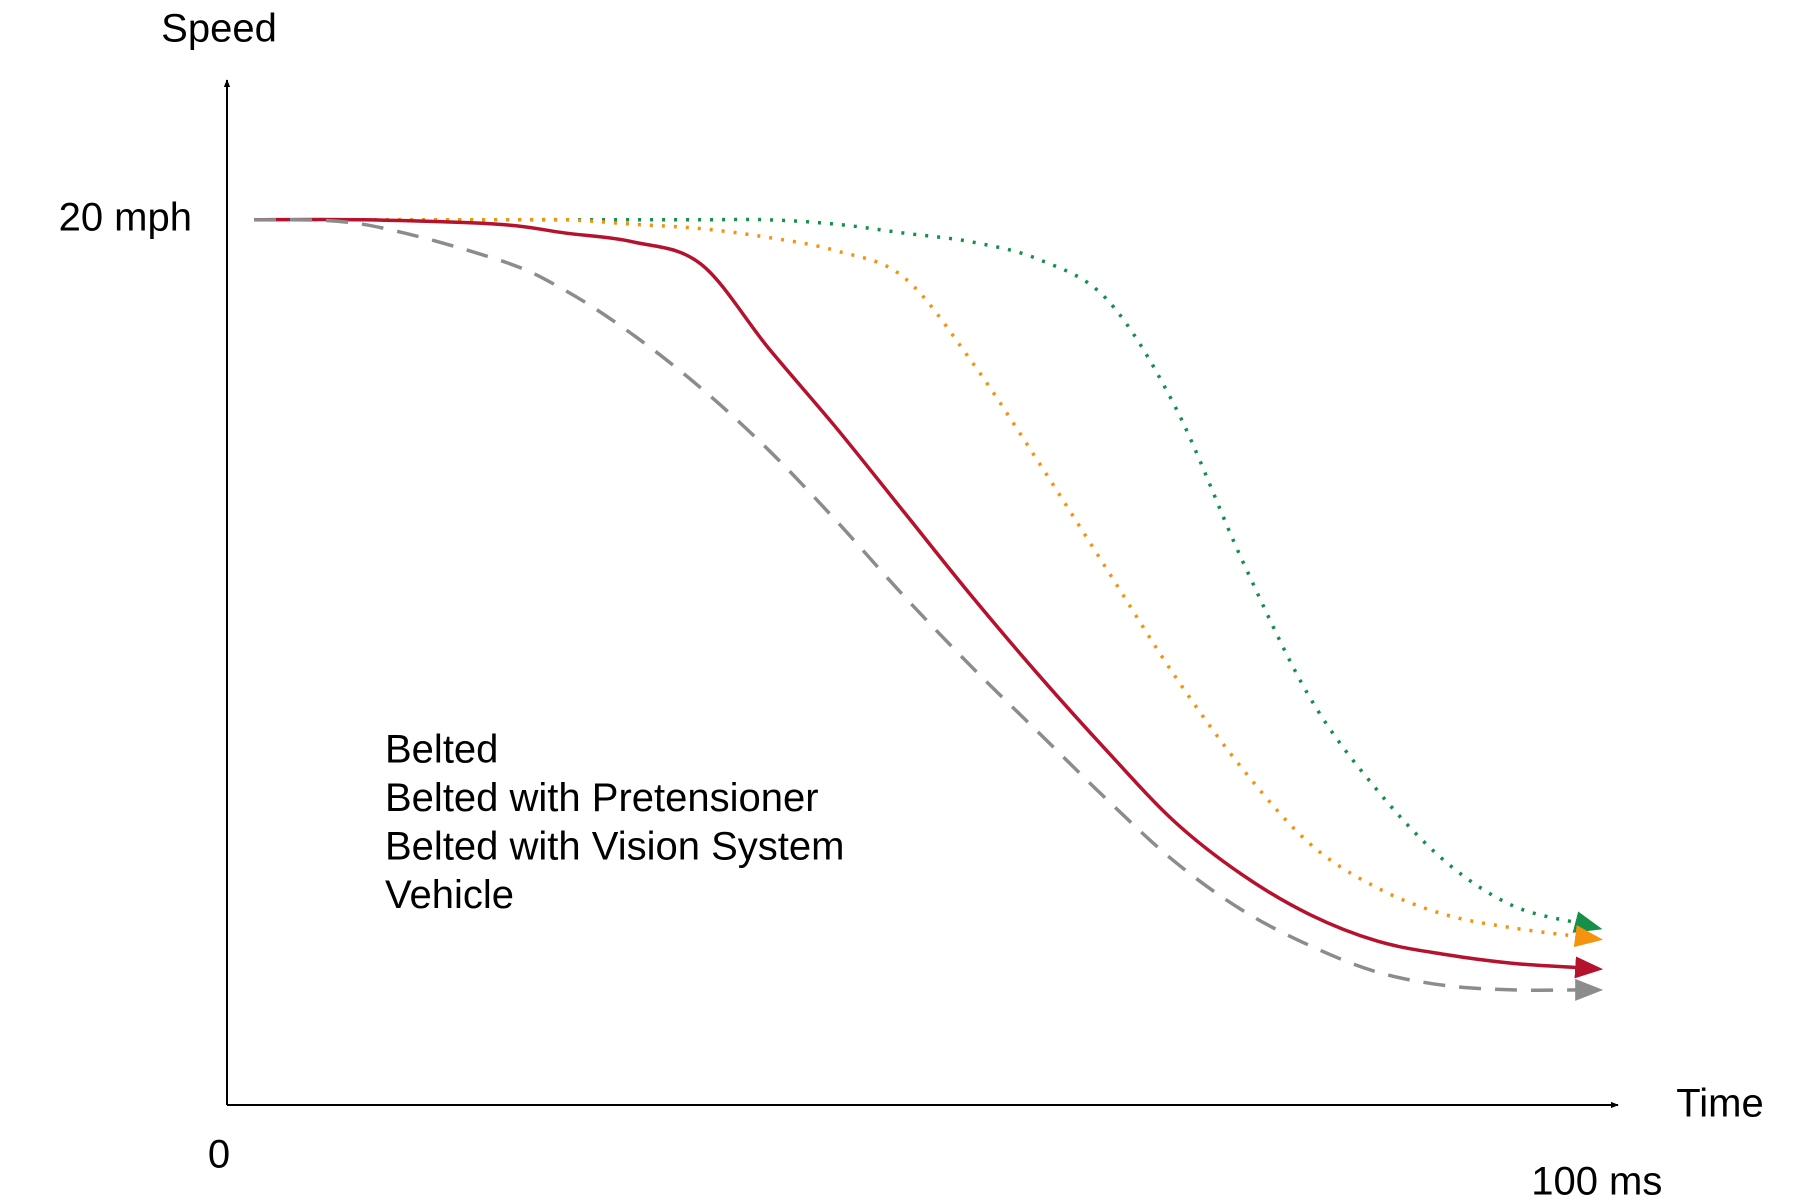  I want to click on y-tick-label: 20 mph, so click(125, 217).